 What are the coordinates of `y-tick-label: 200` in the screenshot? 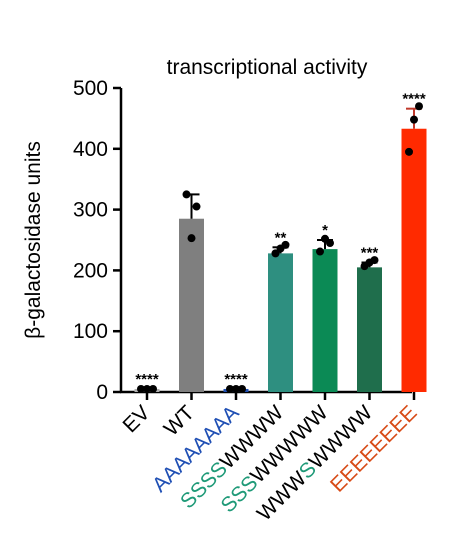 It's located at (90, 270).